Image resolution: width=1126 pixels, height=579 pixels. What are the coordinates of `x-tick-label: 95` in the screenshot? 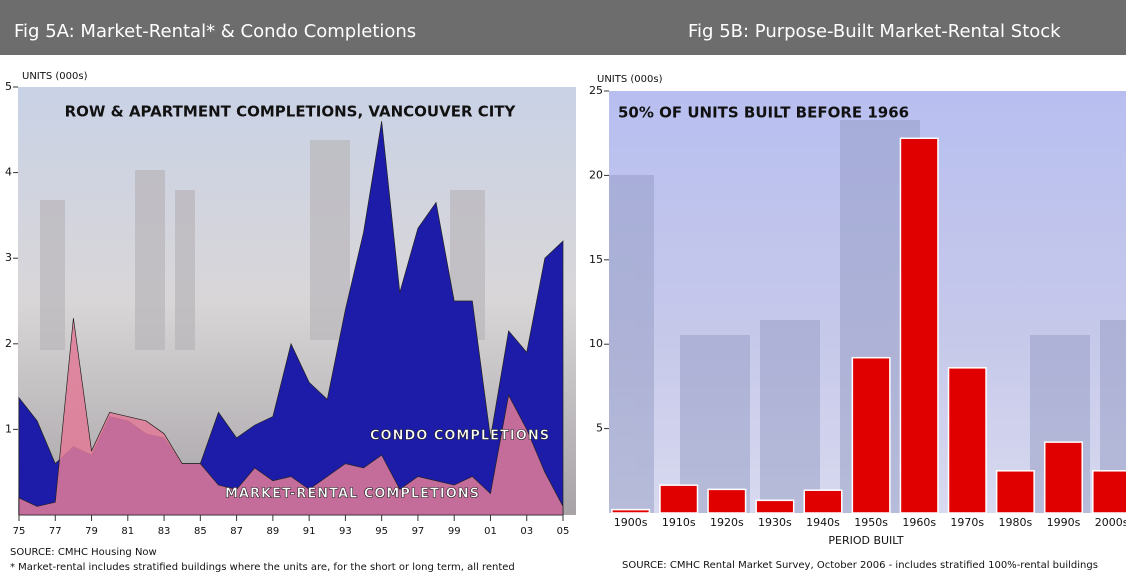 It's located at (381, 531).